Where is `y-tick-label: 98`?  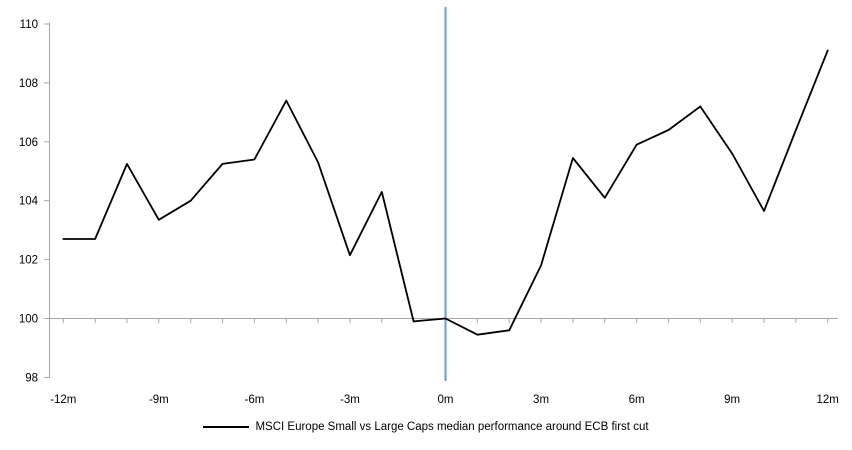 y-tick-label: 98 is located at coordinates (31, 378).